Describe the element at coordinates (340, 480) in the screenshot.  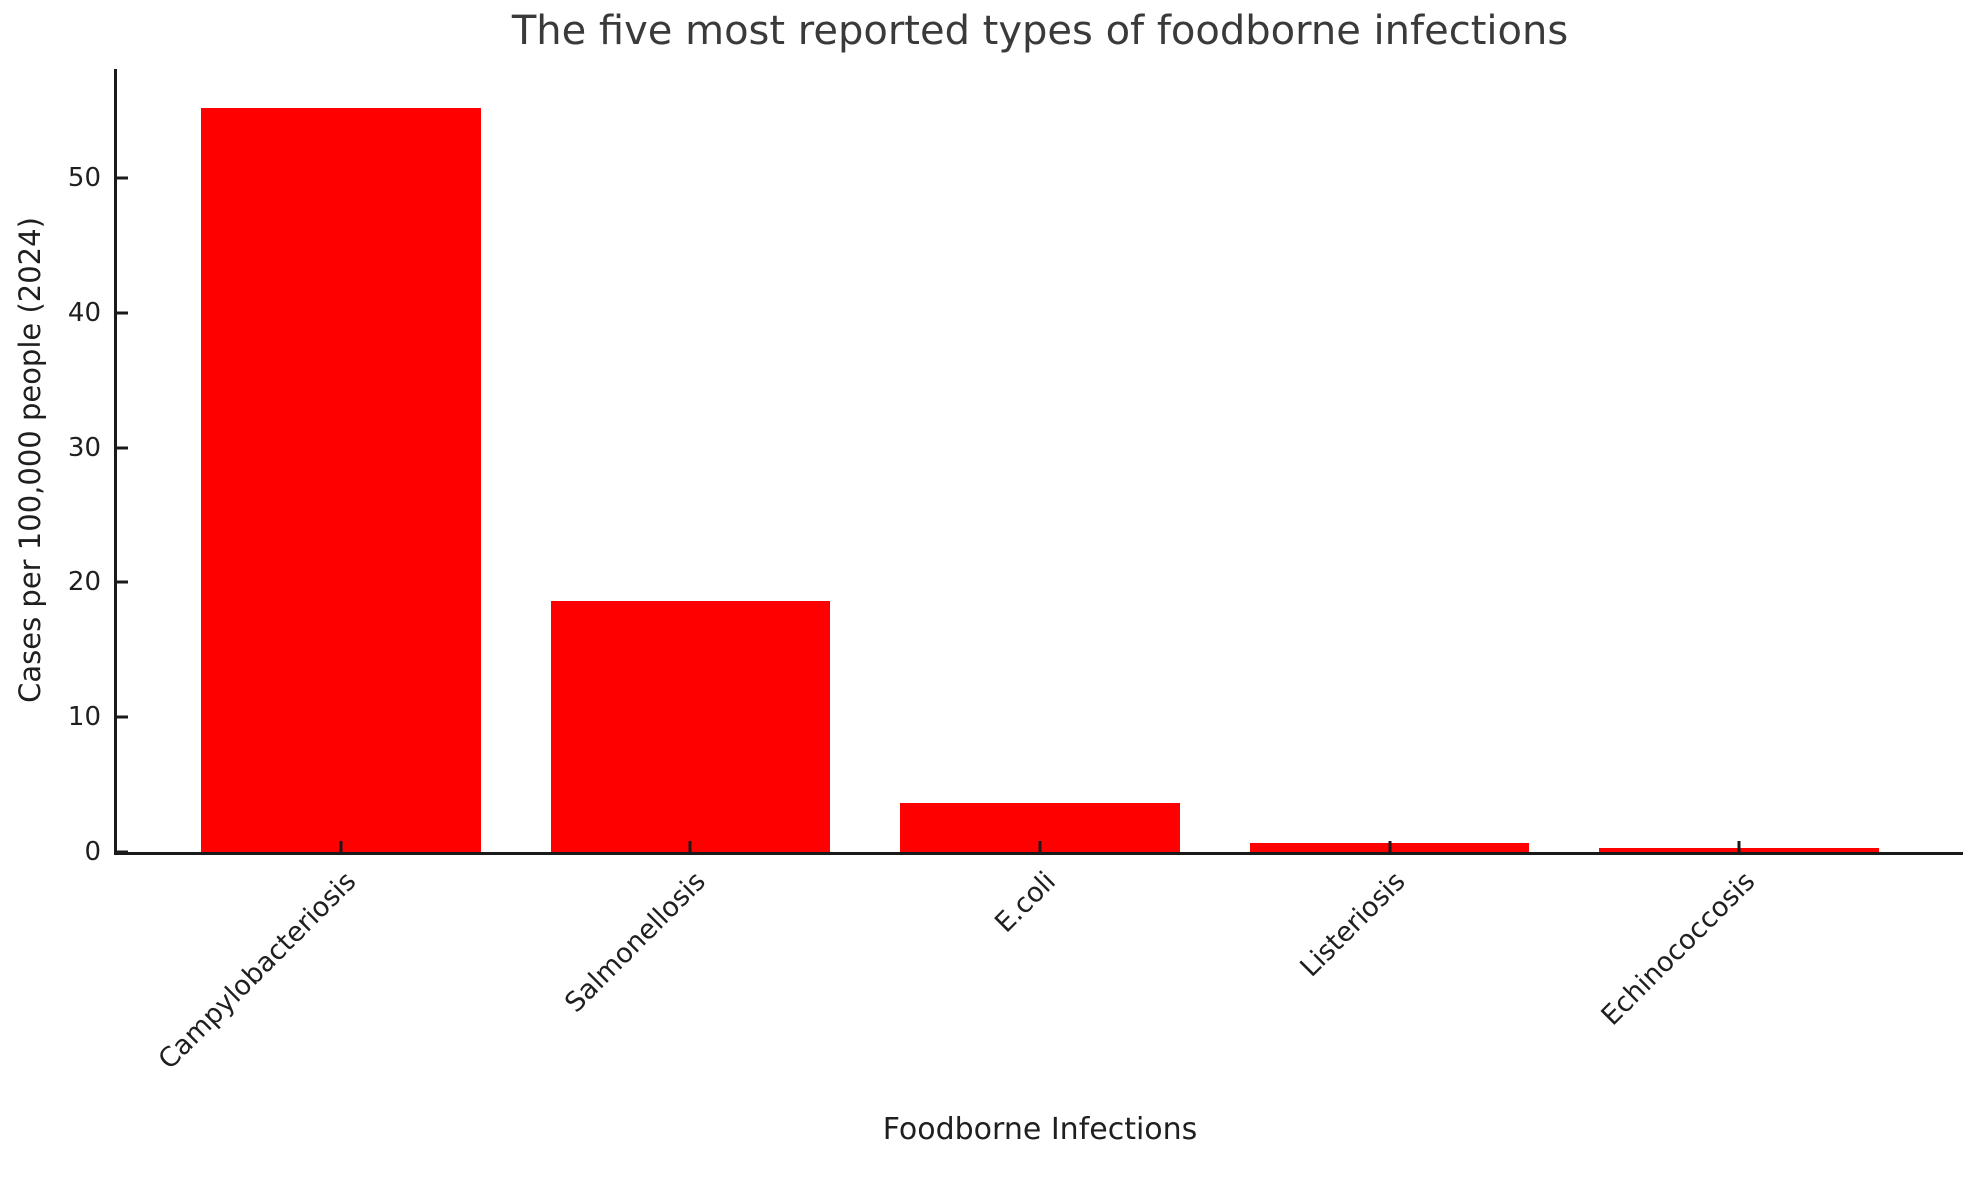
I see `bar-campylobacteriosis` at that location.